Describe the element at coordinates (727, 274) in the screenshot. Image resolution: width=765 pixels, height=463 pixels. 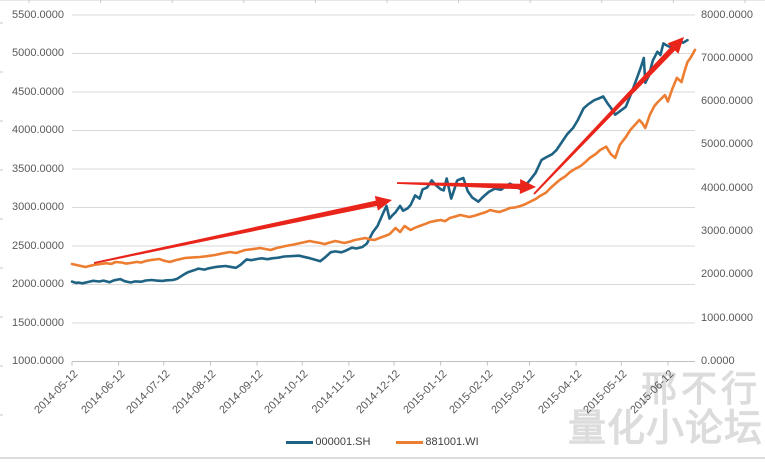
I see `y-axis-right-label: 2000.0000` at that location.